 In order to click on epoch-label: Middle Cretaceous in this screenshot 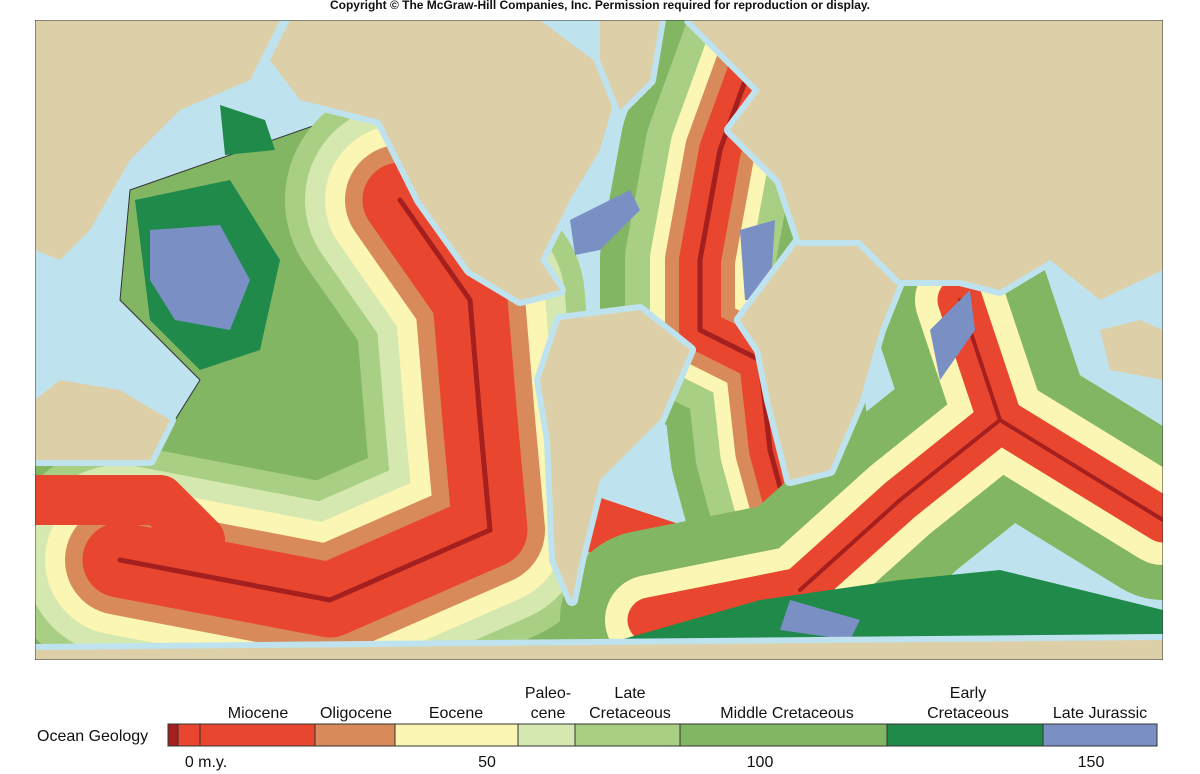, I will do `click(786, 713)`.